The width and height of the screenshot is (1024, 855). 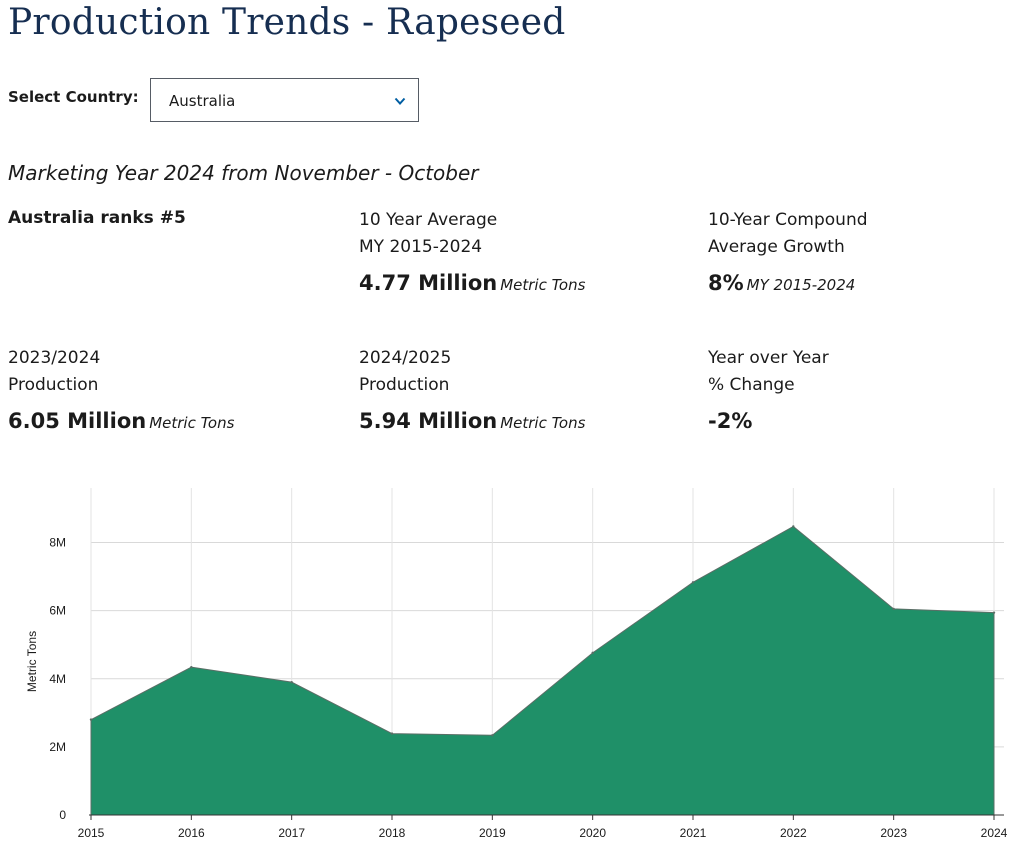 What do you see at coordinates (751, 385) in the screenshot?
I see `stat-sublabel: % Change` at bounding box center [751, 385].